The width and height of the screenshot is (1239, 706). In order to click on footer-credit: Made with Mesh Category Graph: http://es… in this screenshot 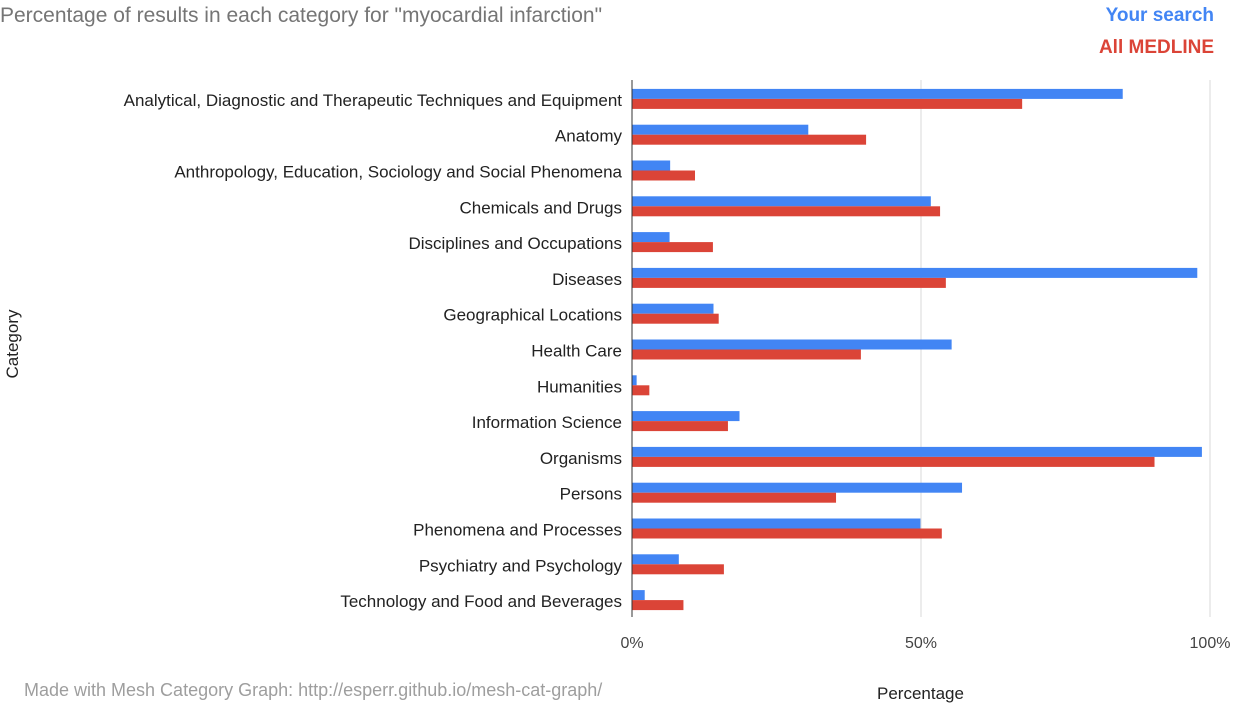, I will do `click(313, 690)`.